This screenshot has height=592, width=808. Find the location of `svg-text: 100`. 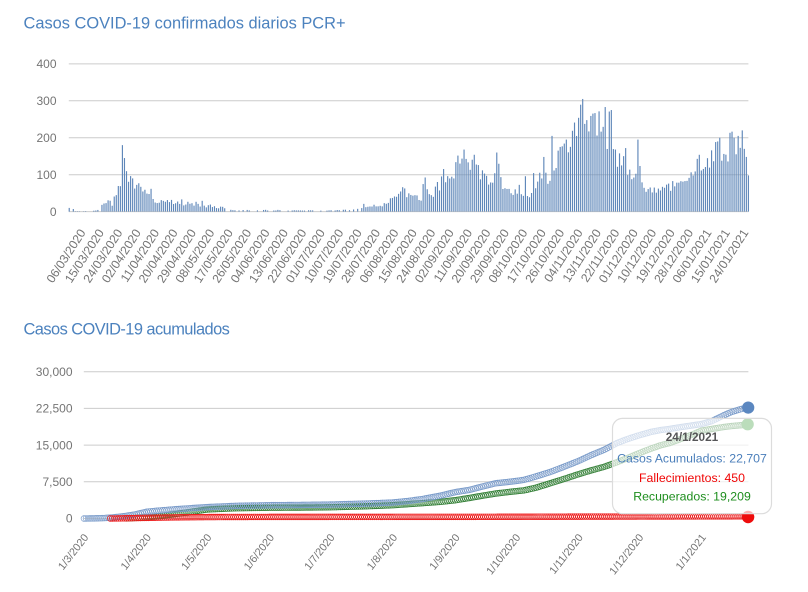

svg-text: 100 is located at coordinates (46, 175).